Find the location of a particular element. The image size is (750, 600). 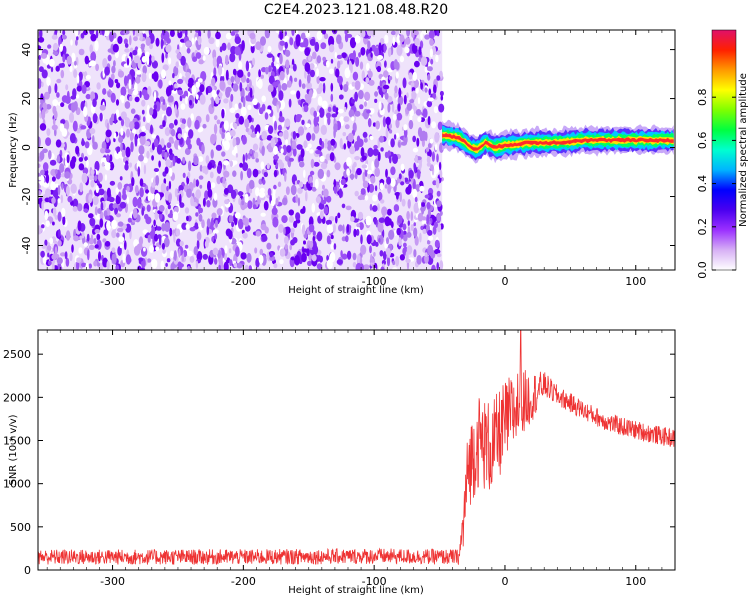

signal-band-layer is located at coordinates (558, 142).